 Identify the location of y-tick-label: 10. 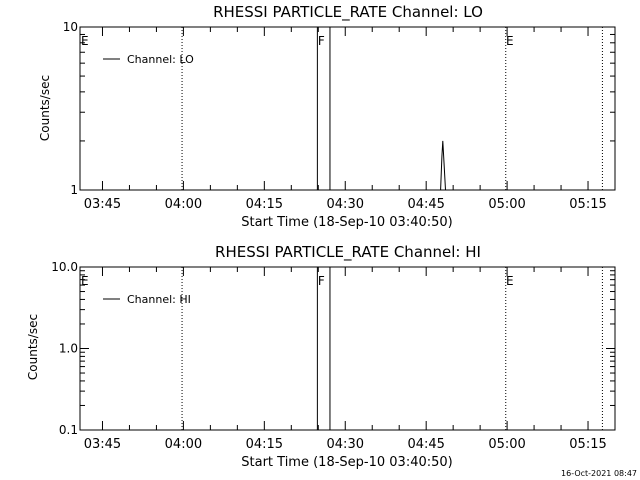
(70, 27).